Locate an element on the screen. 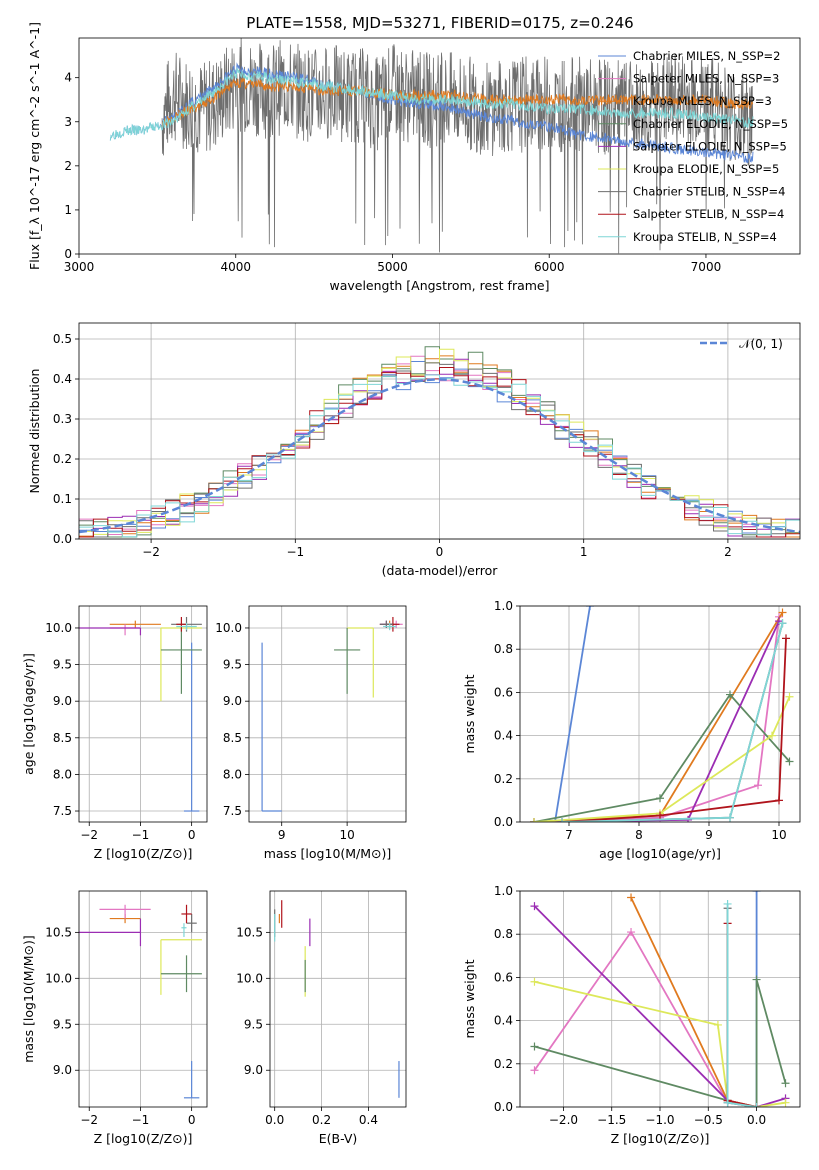 Image resolution: width=819 pixels, height=1170 pixels. x-tick-label: −0.5 is located at coordinates (708, 1120).